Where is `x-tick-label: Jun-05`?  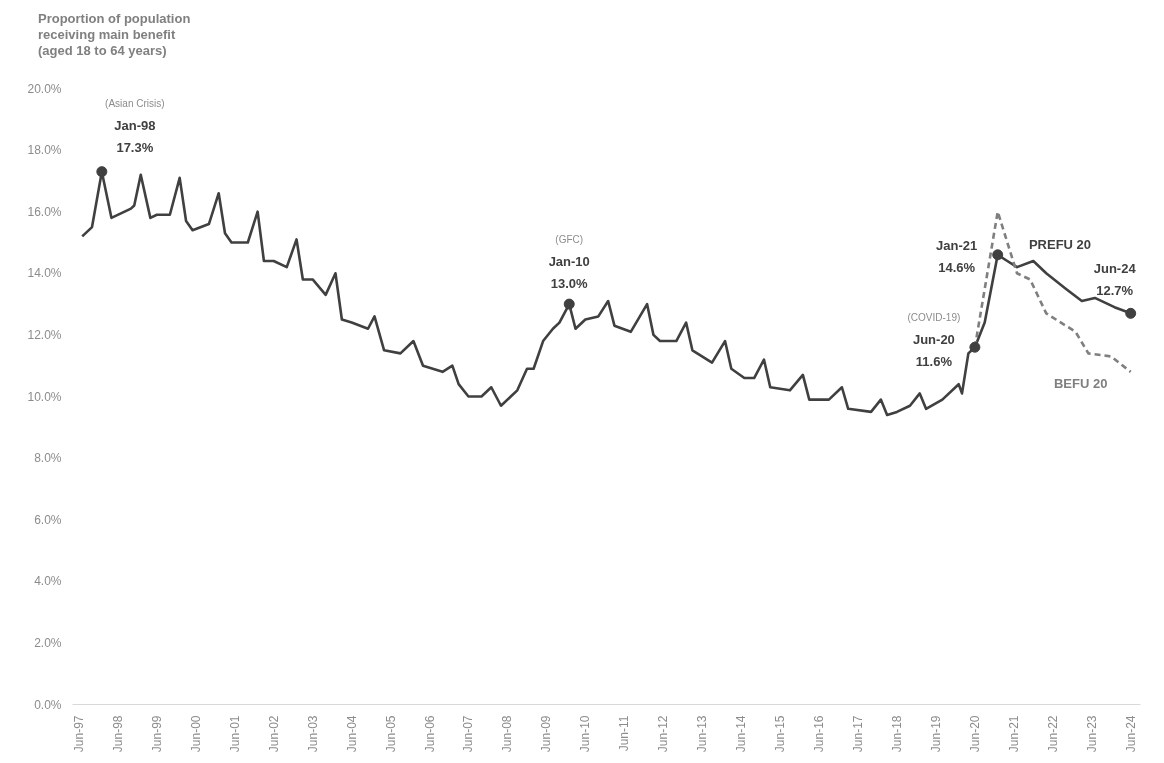
x-tick-label: Jun-05 is located at coordinates (390, 734).